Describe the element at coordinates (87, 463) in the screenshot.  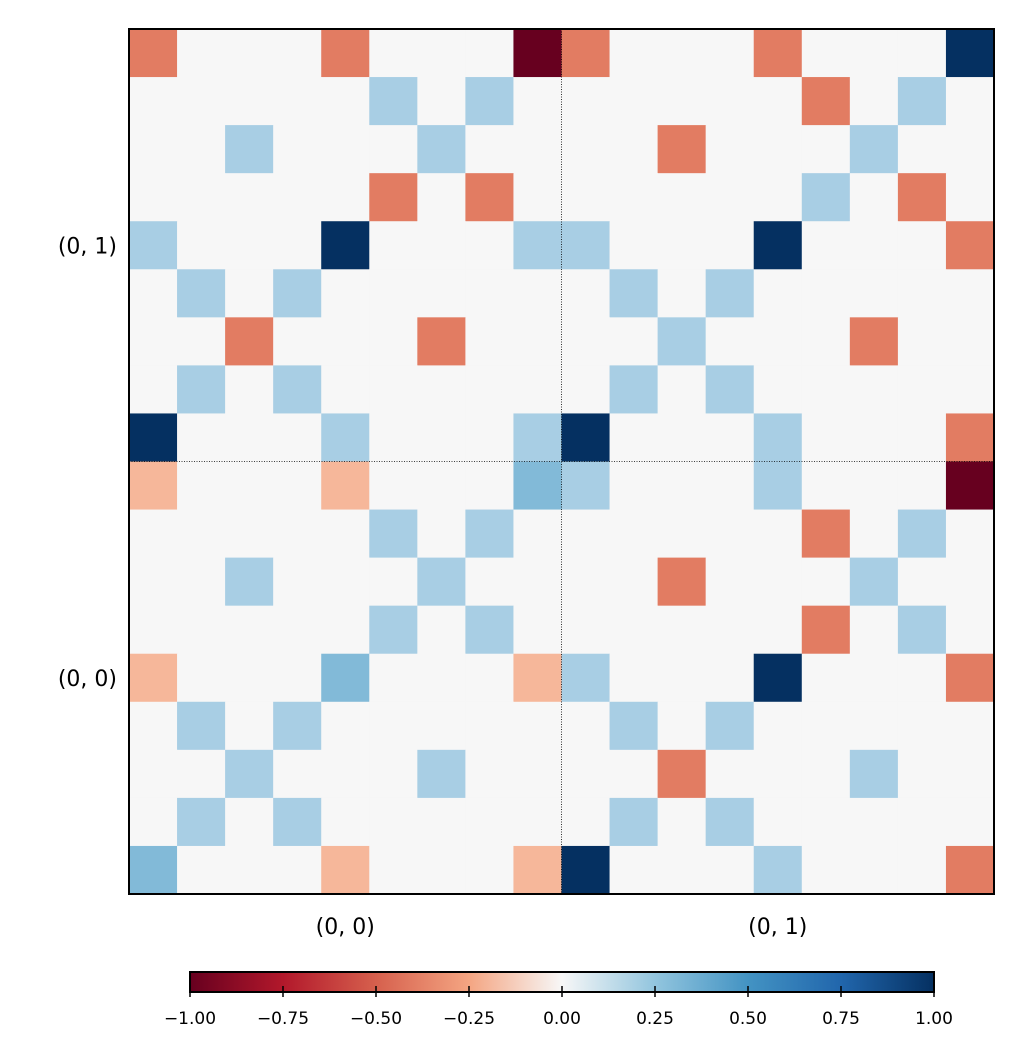
I see `y-axis-ticks: (0, 1) (0, 0)` at that location.